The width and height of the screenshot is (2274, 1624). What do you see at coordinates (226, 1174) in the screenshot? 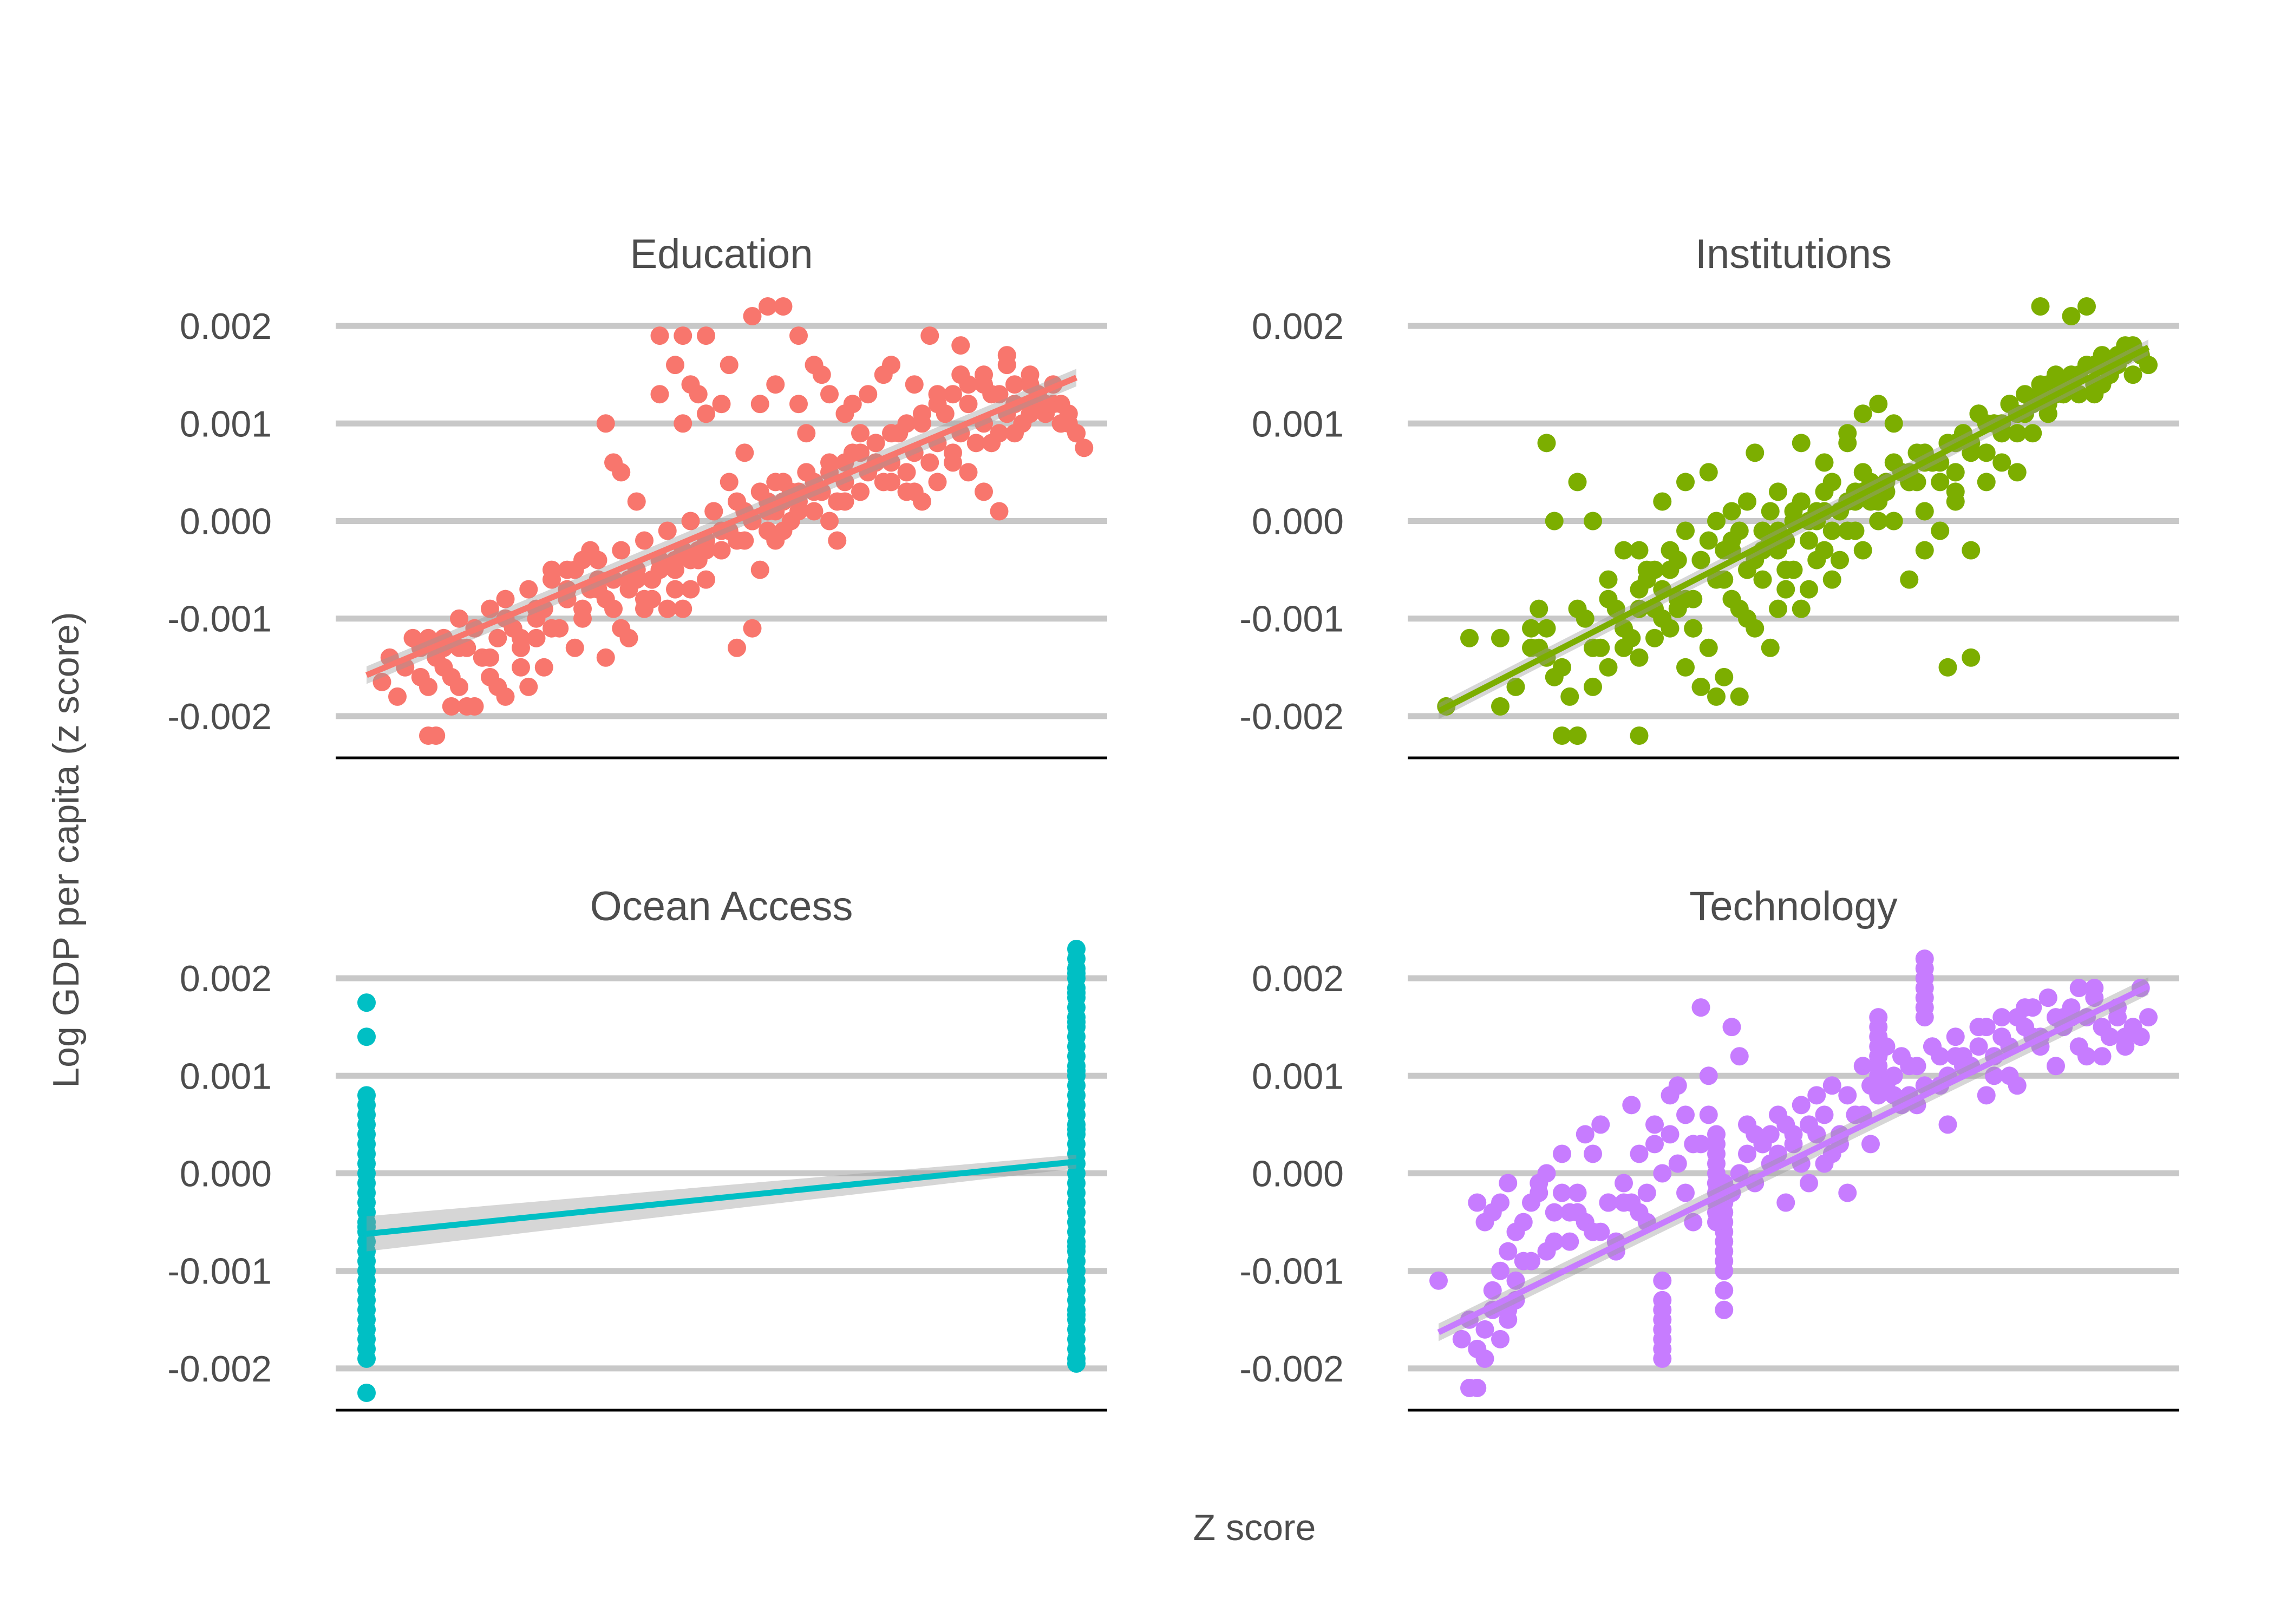
I see `y-tick-label: 0.000` at bounding box center [226, 1174].